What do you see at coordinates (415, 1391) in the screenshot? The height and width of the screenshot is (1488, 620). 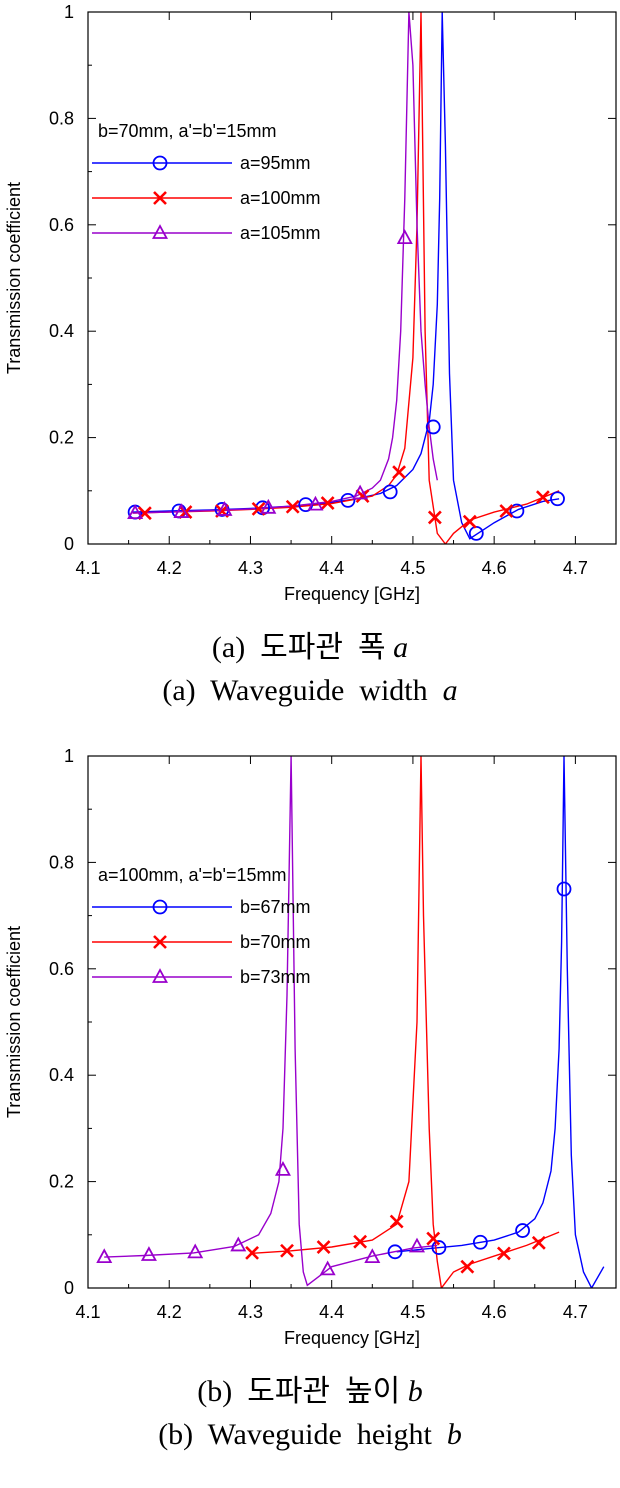 I see `caption-b-korean-variable: b` at bounding box center [415, 1391].